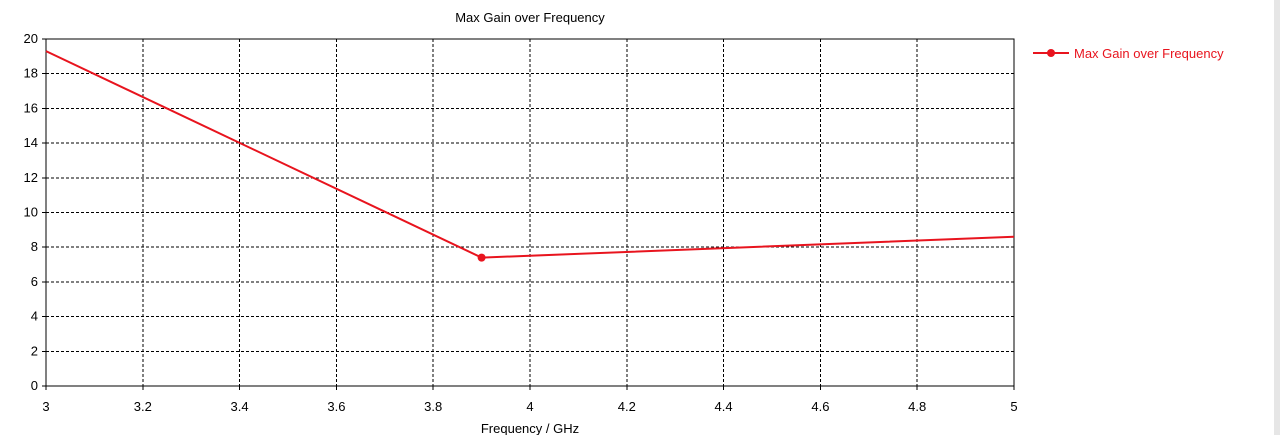 This screenshot has width=1280, height=440. Describe the element at coordinates (530, 428) in the screenshot. I see `x-axis-label: Frequency / GHz` at that location.